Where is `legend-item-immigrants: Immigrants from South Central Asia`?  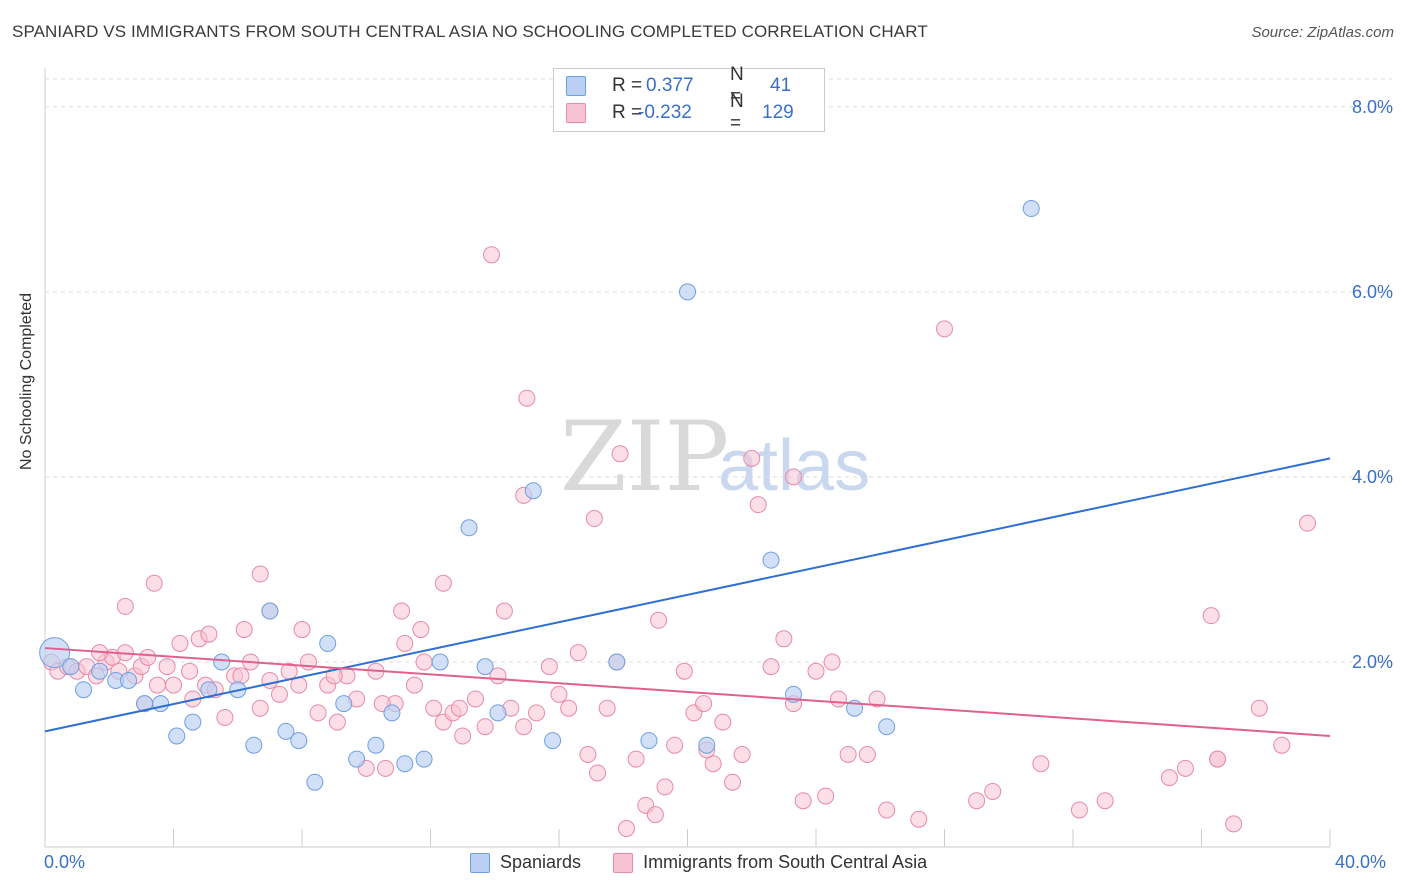
legend-item-immigrants: Immigrants from South Central Asia is located at coordinates (770, 862).